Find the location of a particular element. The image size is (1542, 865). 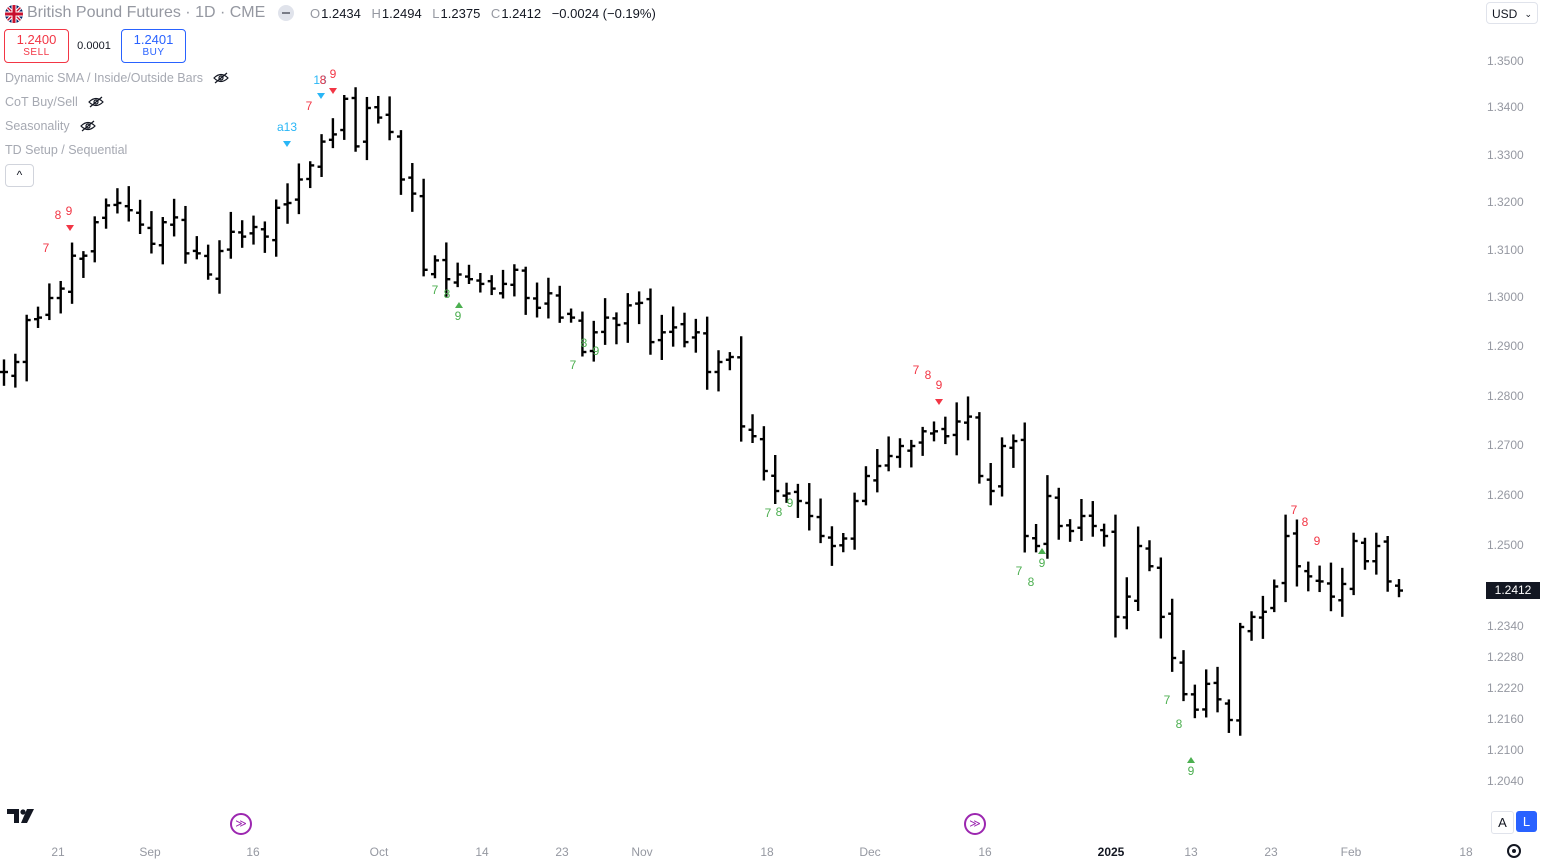

gear-icon is located at coordinates (1514, 851).